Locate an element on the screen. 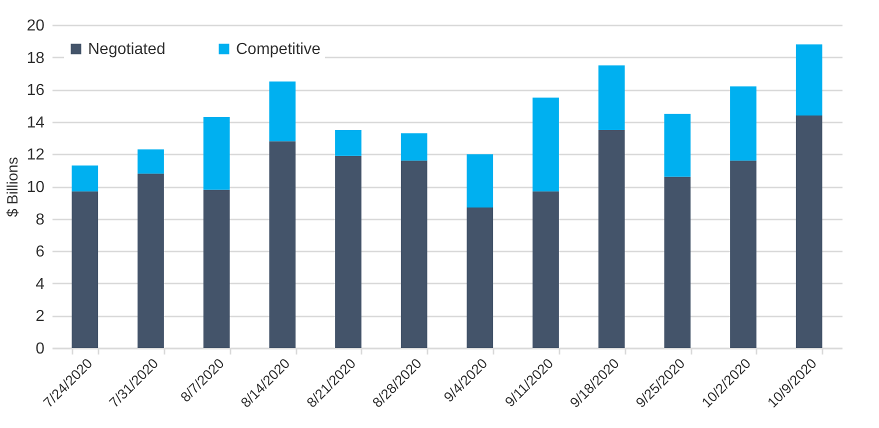  y-tick-label: 14 is located at coordinates (35, 123).